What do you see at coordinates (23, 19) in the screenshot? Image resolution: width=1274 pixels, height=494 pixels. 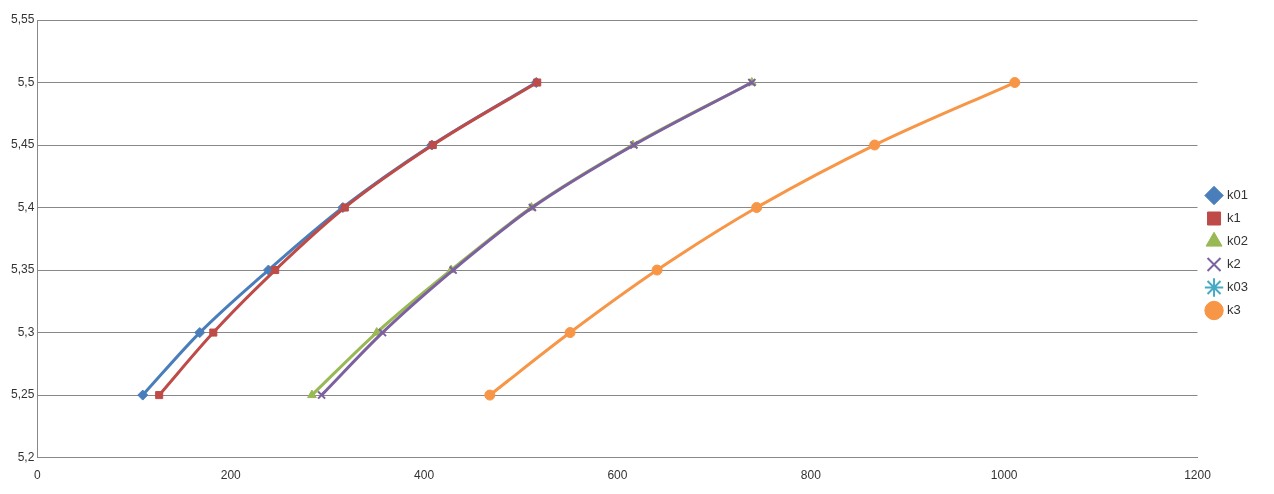 I see `y-tick-label: 5,55` at bounding box center [23, 19].